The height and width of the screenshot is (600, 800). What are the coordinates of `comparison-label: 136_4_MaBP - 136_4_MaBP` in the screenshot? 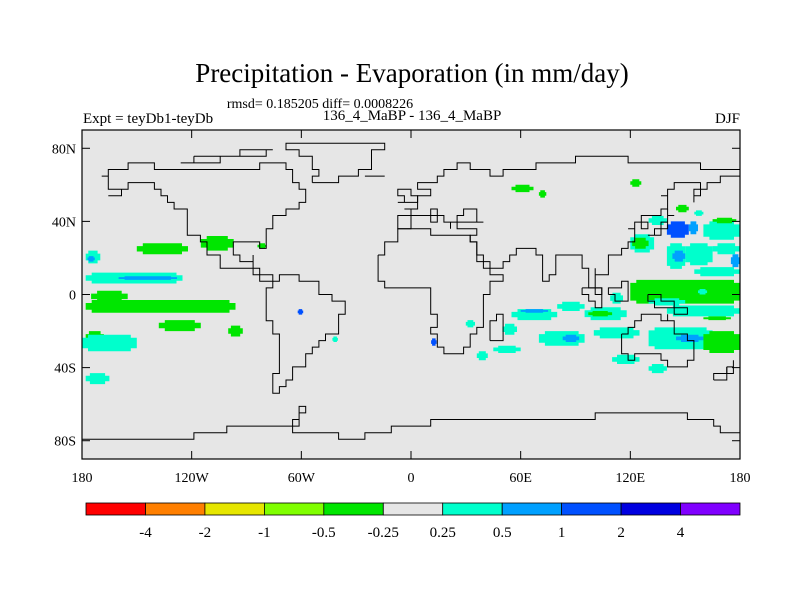 It's located at (412, 116).